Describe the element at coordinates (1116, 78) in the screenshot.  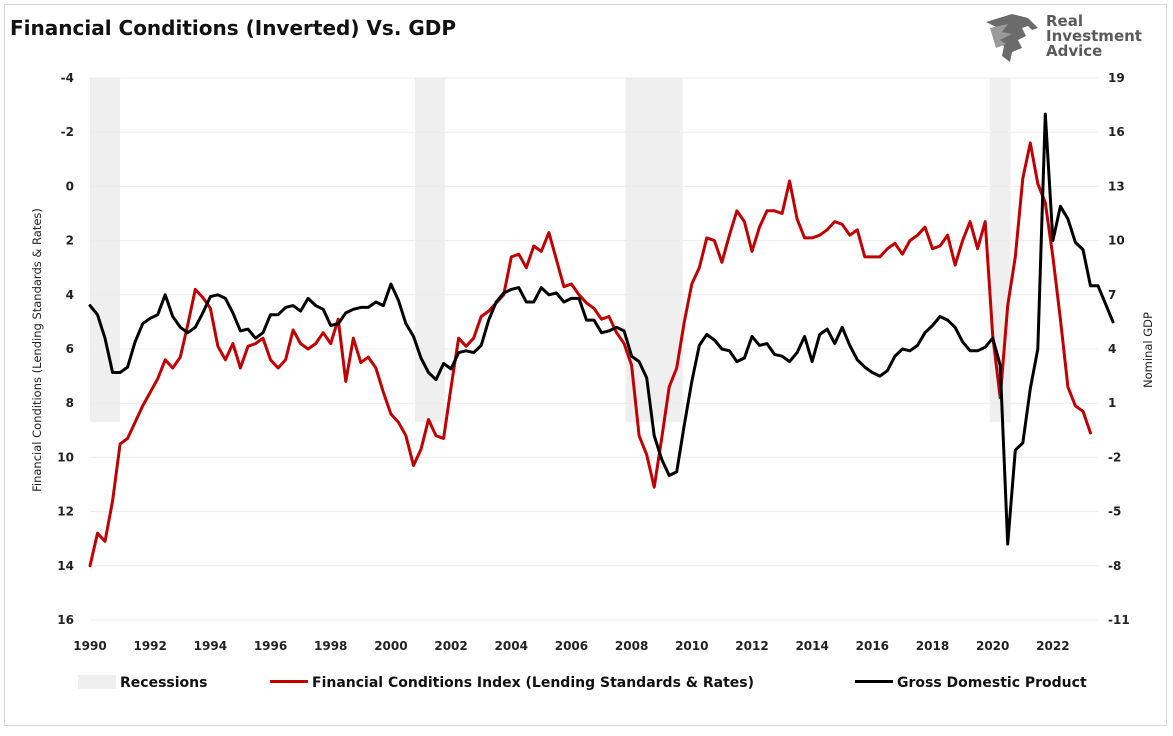
I see `right-tick-label-0: 19` at that location.